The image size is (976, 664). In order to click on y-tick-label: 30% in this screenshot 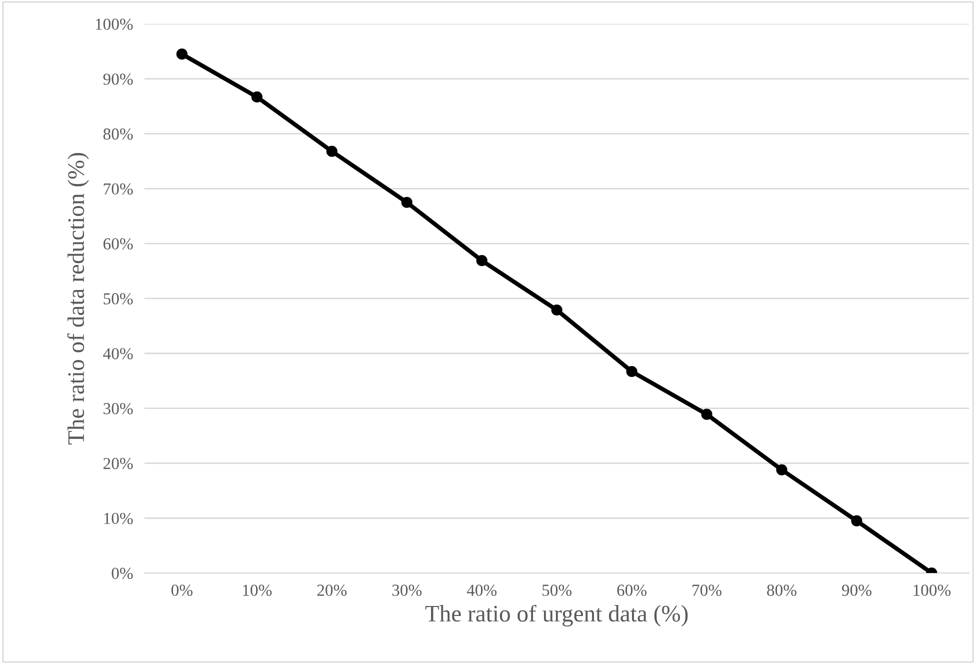, I will do `click(118, 408)`.